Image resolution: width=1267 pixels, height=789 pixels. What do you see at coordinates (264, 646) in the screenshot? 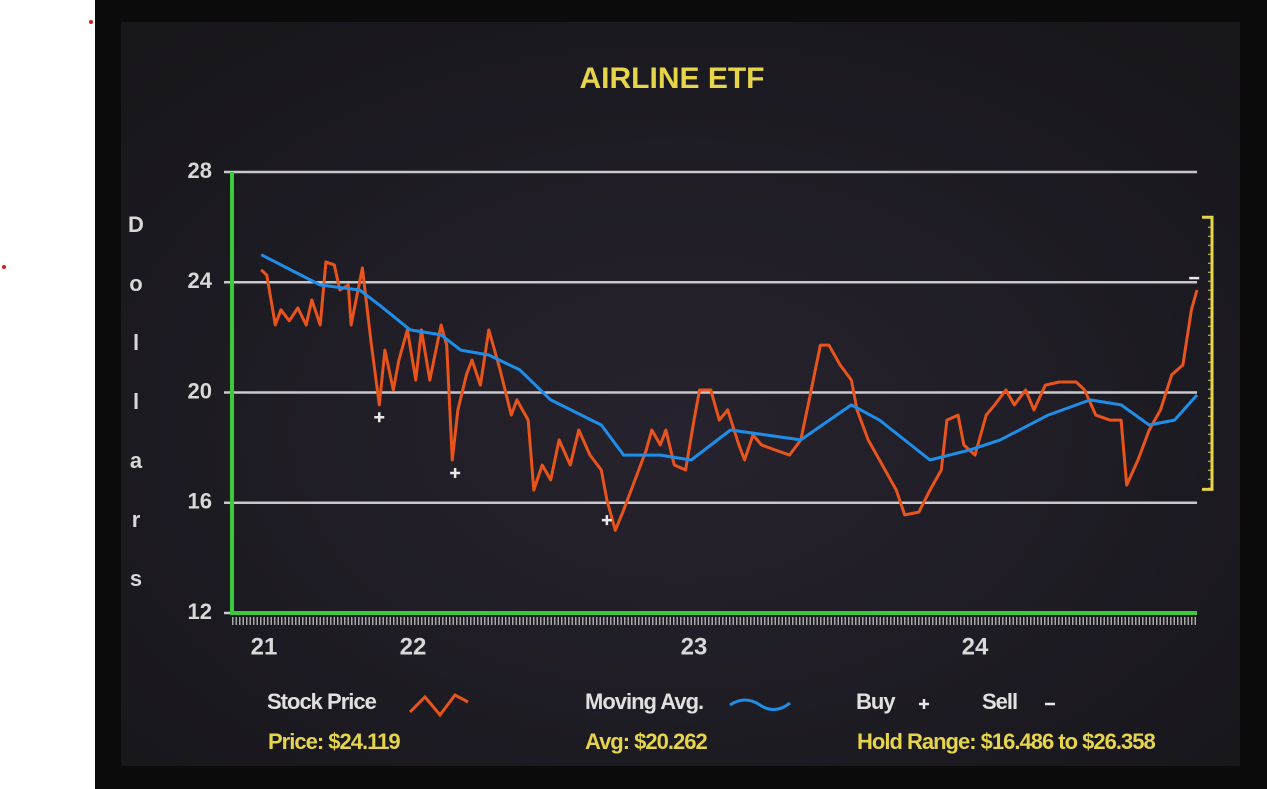
I see `x-tick-label: 21` at bounding box center [264, 646].